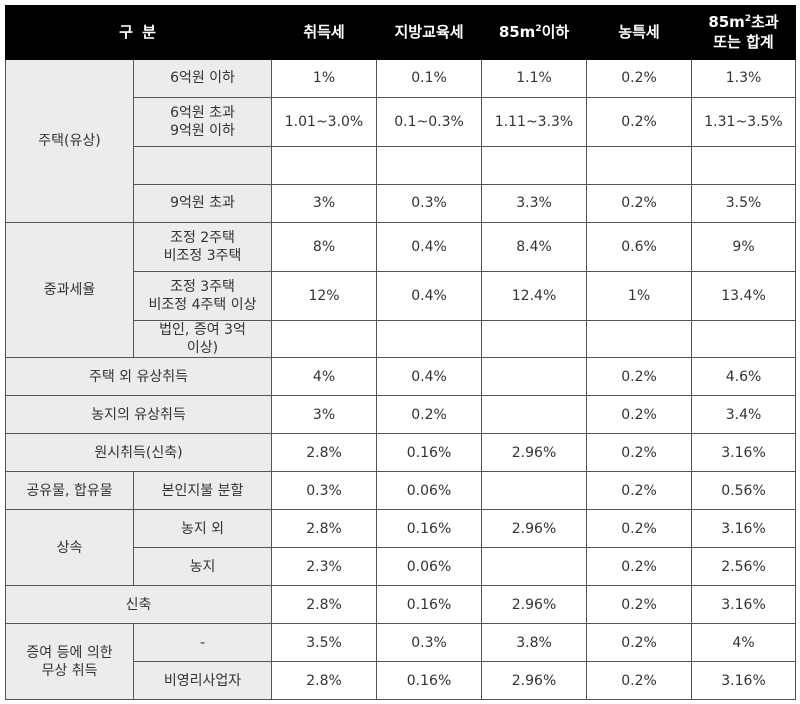  What do you see at coordinates (69, 662) in the screenshot?
I see `group-gift-acquisition: 증여 등에 의한 무상 취득` at bounding box center [69, 662].